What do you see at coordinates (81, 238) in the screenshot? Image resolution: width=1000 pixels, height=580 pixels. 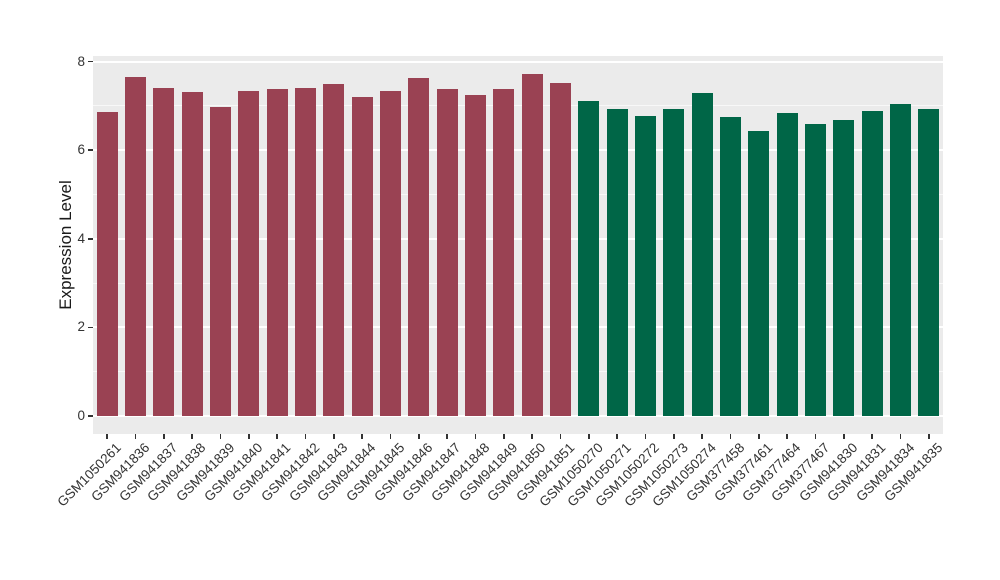 I see `y-tick-label: 4` at bounding box center [81, 238].